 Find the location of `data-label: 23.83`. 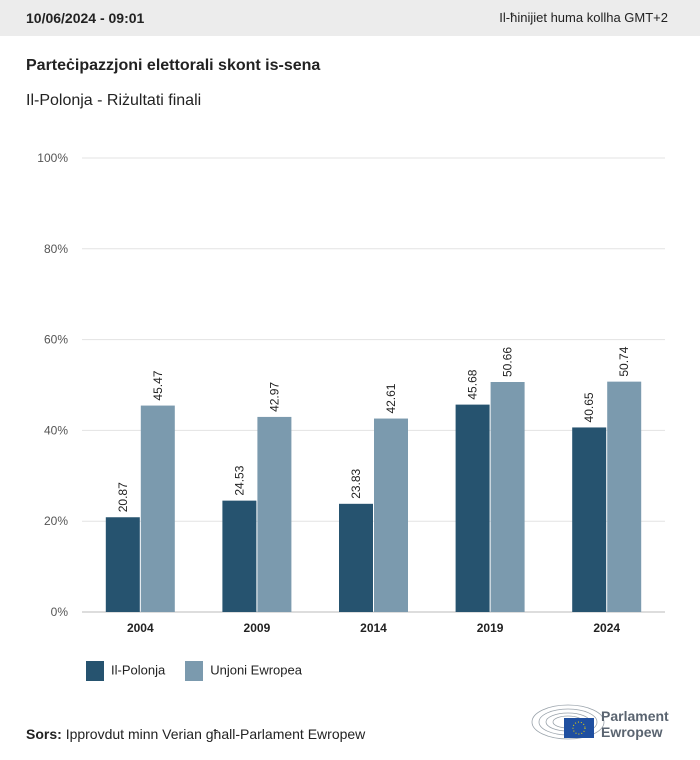

data-label: 23.83 is located at coordinates (356, 483).